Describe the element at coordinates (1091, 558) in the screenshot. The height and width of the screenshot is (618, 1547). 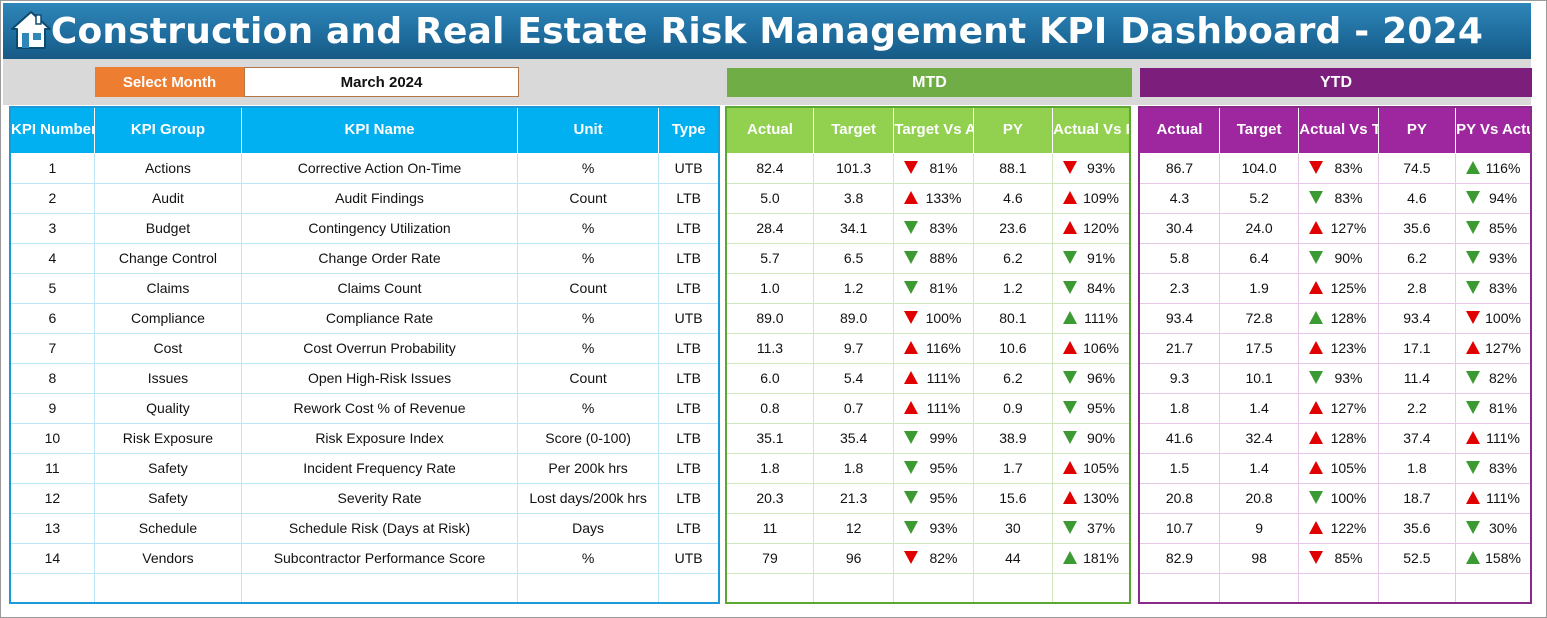
I see `mtd-actual-vs-py-pct-cell: 181%` at that location.